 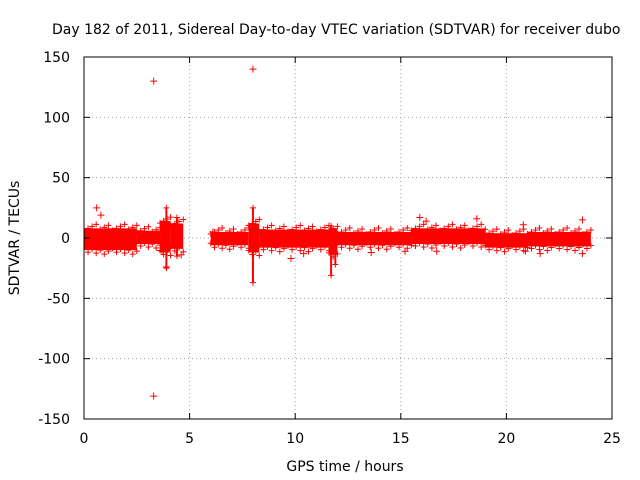 What do you see at coordinates (54, 420) in the screenshot?
I see `y-tick-label: -150` at bounding box center [54, 420].